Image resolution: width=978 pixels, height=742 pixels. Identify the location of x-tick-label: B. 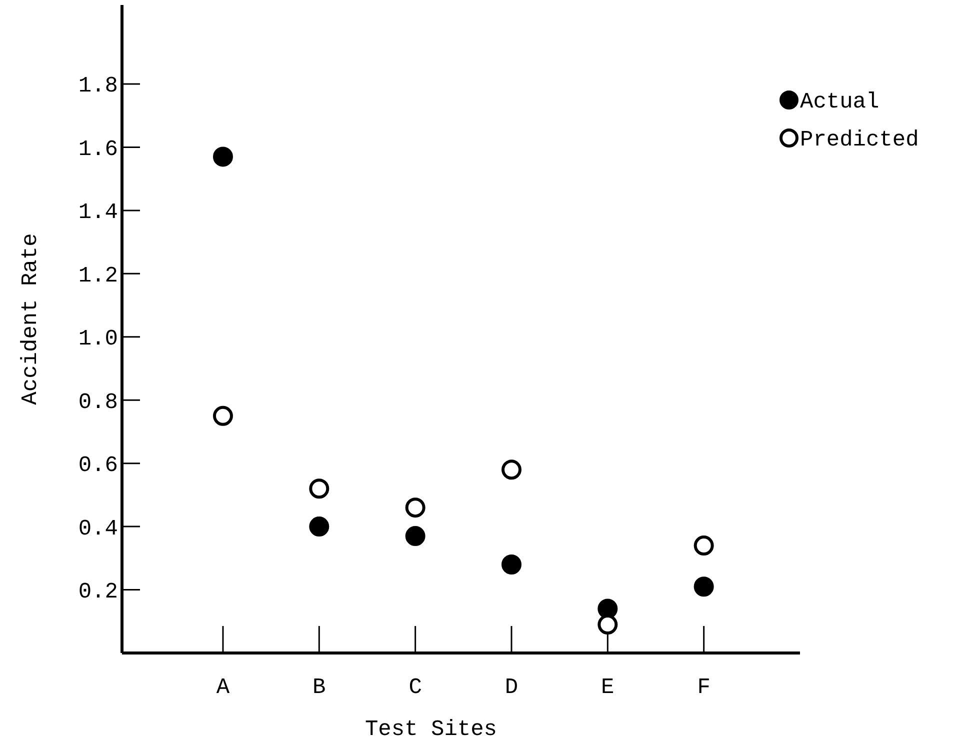
(319, 687).